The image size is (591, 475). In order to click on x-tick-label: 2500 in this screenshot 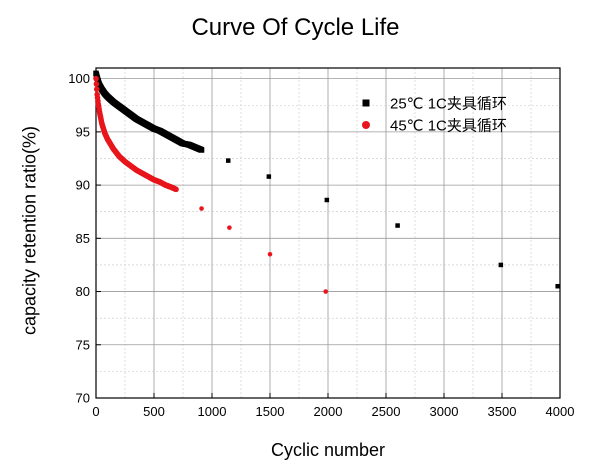, I will do `click(386, 411)`.